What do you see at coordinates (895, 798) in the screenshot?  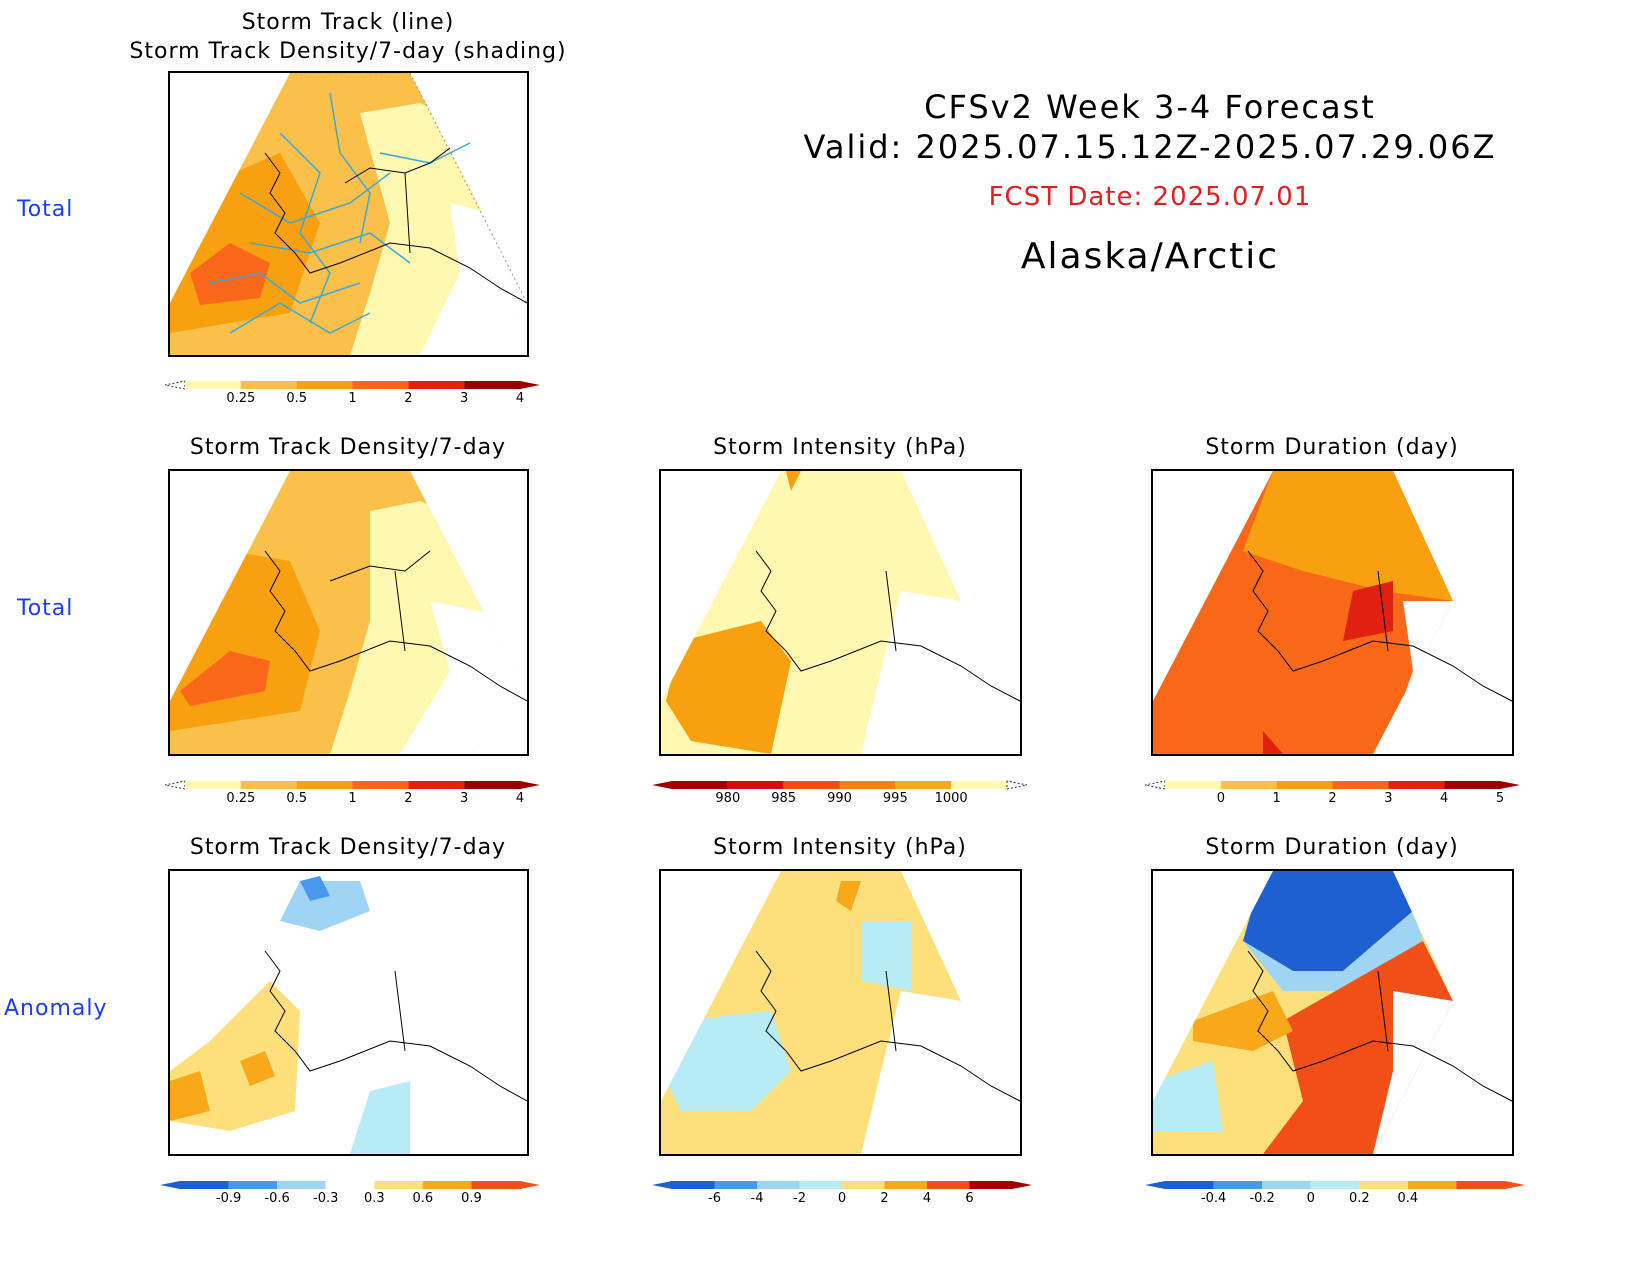 I see `colorbar-tick-label: 995` at bounding box center [895, 798].